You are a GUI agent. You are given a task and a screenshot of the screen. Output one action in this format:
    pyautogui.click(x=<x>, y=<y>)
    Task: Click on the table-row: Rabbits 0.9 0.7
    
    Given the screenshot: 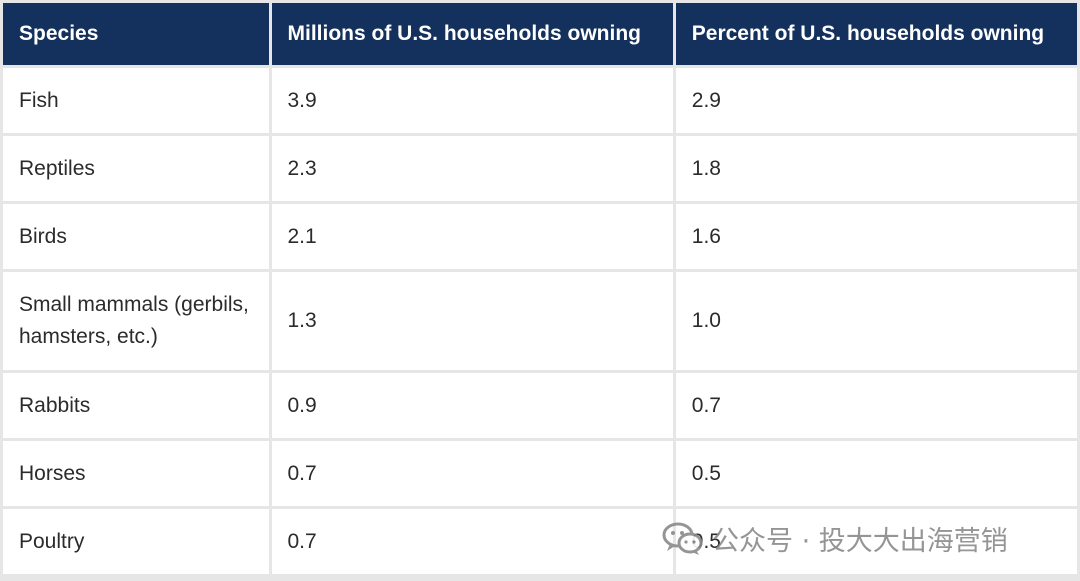 What is the action you would take?
    pyautogui.click(x=540, y=405)
    